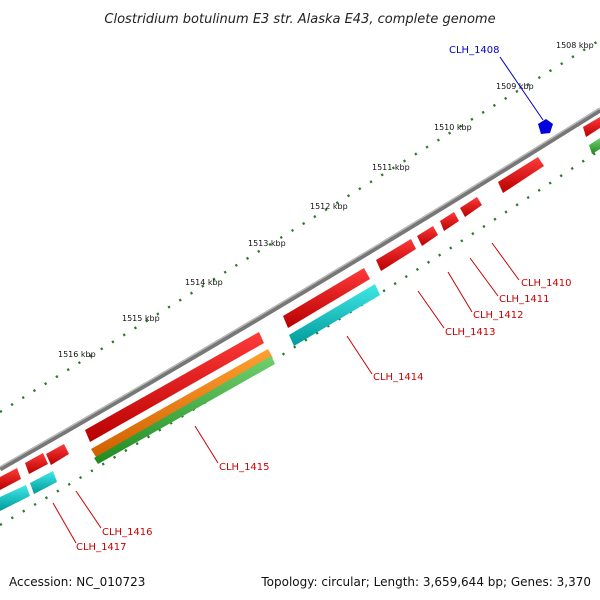 The height and width of the screenshot is (600, 600). What do you see at coordinates (77, 354) in the screenshot?
I see `tick-label-1516: 1516 kbp` at bounding box center [77, 354].